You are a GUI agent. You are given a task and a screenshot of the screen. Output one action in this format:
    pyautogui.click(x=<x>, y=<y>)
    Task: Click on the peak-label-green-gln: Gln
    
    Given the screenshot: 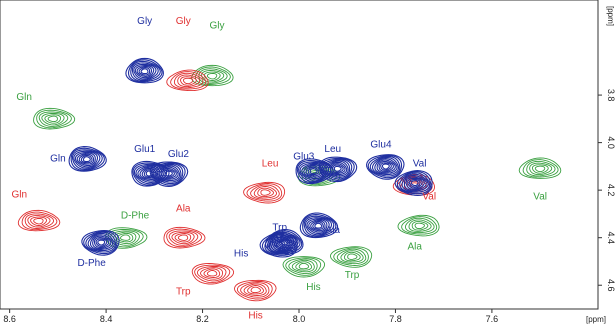 What is the action you would take?
    pyautogui.click(x=24, y=97)
    